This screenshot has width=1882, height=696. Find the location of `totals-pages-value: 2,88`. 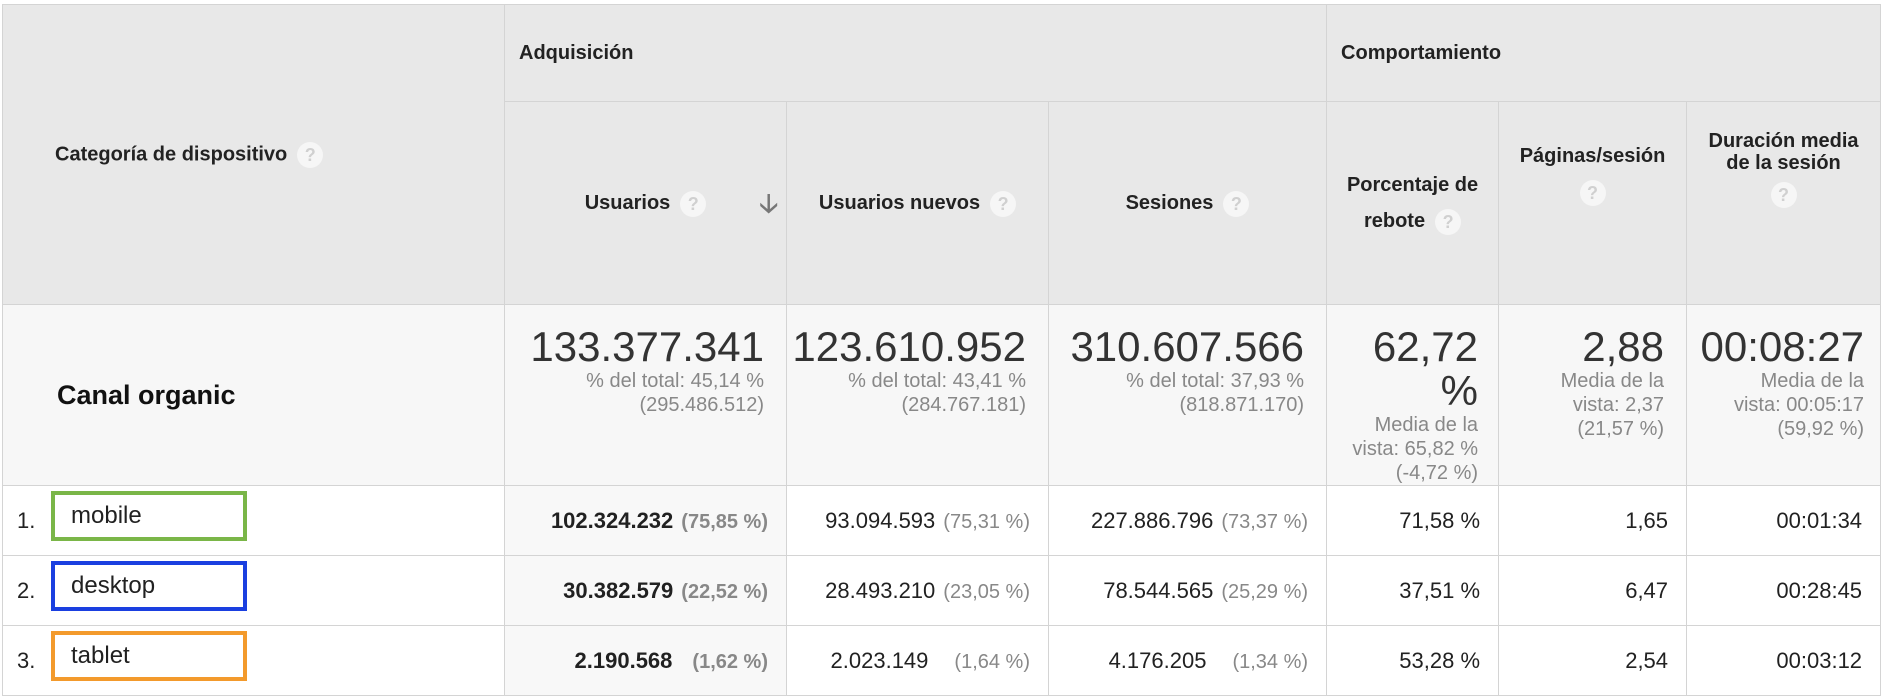

totals-pages-value: 2,88 is located at coordinates (1623, 346).